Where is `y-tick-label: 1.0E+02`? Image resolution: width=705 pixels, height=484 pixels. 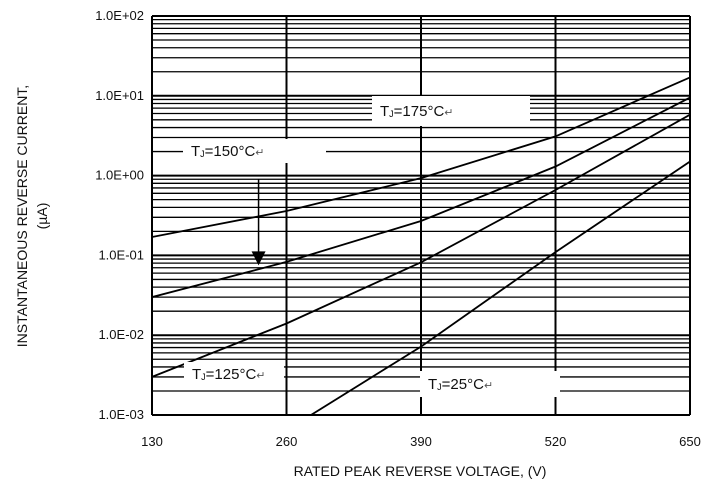
y-tick-label: 1.0E+02 is located at coordinates (119, 15).